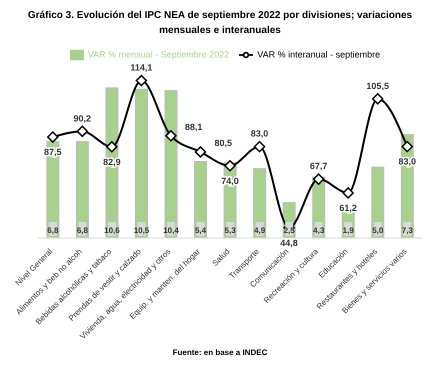 The width and height of the screenshot is (440, 387). Describe the element at coordinates (230, 230) in the screenshot. I see `data-label: 5,3` at that location.